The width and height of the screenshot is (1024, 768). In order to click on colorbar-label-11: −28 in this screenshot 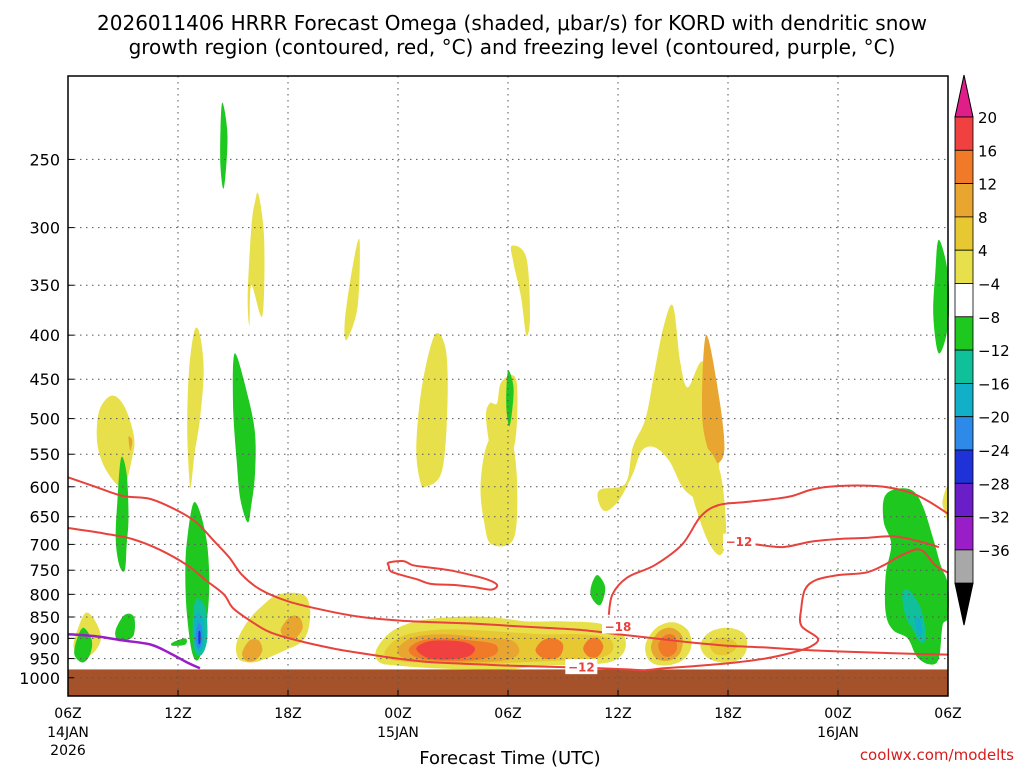, I will do `click(994, 484)`.